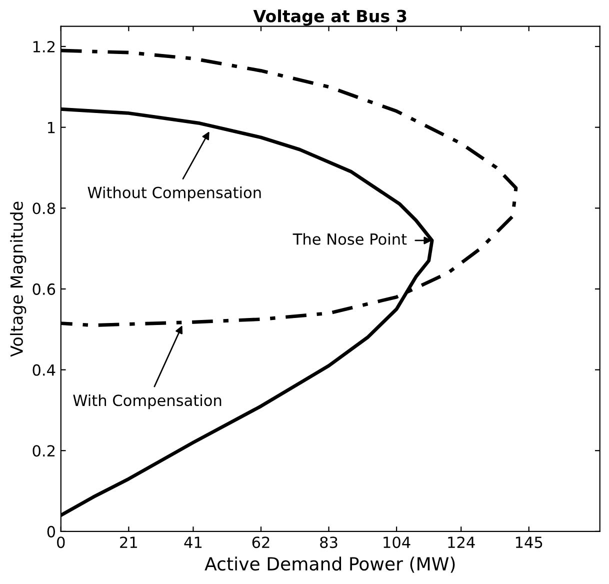  What do you see at coordinates (147, 402) in the screenshot?
I see `annotation: With Compensation` at bounding box center [147, 402].